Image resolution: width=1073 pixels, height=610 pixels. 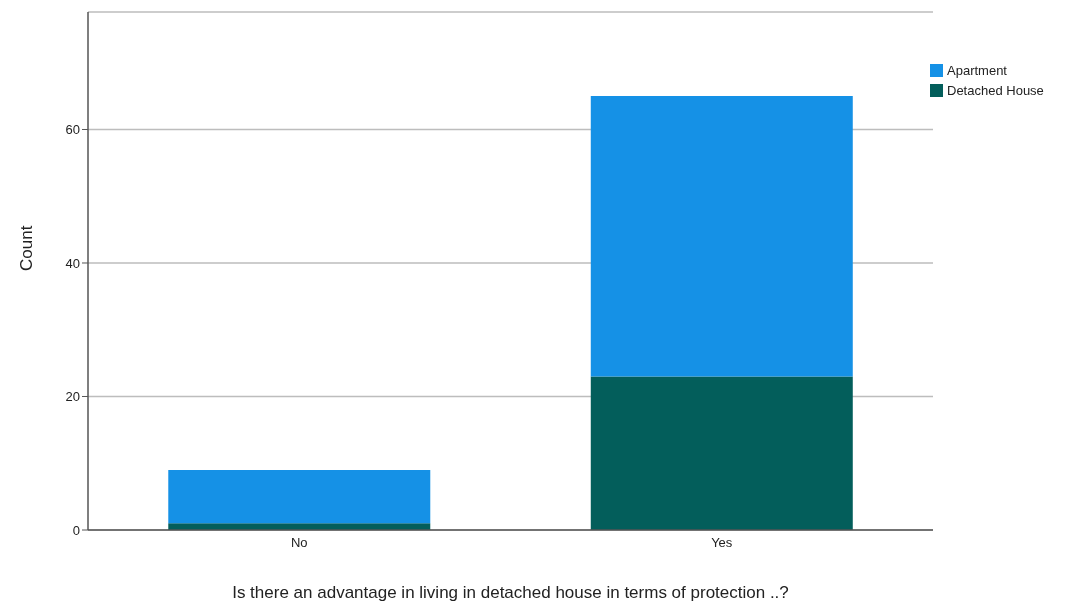 I want to click on x-axis-title: Is there an advantage in living in detached house in terms of protection ..?, so click(x=510, y=592).